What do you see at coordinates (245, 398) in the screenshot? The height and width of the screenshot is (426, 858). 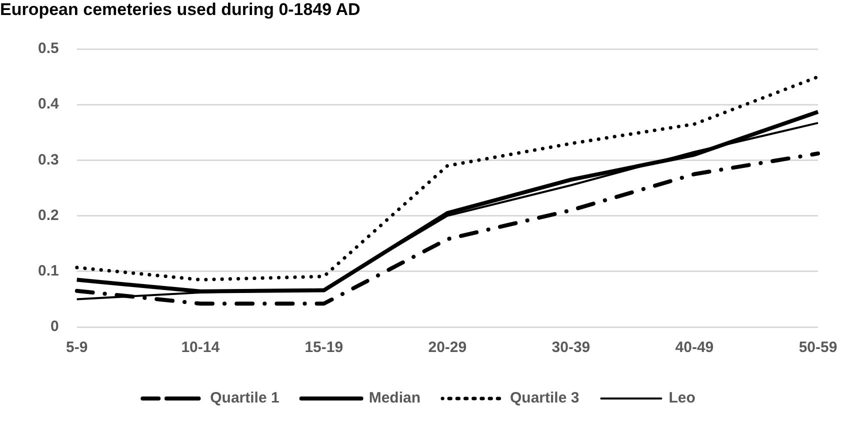 I see `legend-label: Quartile 1` at bounding box center [245, 398].